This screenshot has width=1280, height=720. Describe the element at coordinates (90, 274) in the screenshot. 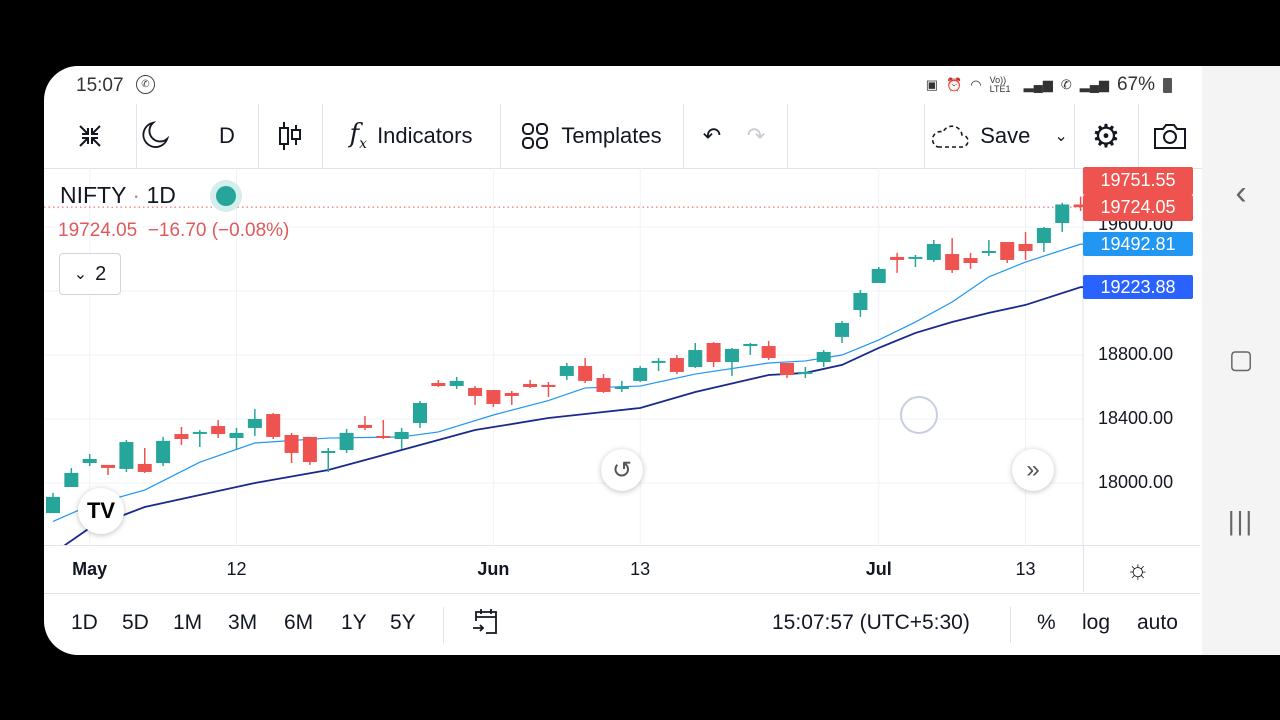

I see `indicators-toggle: ⌄ 2` at that location.